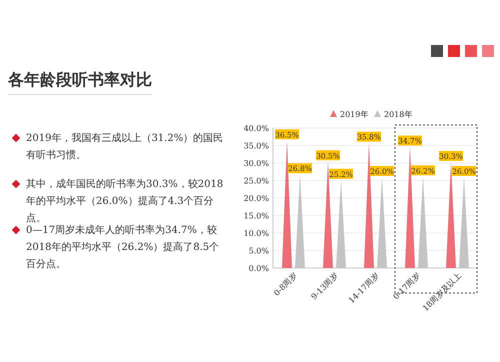  I want to click on legend-label: 2019年, so click(354, 114).